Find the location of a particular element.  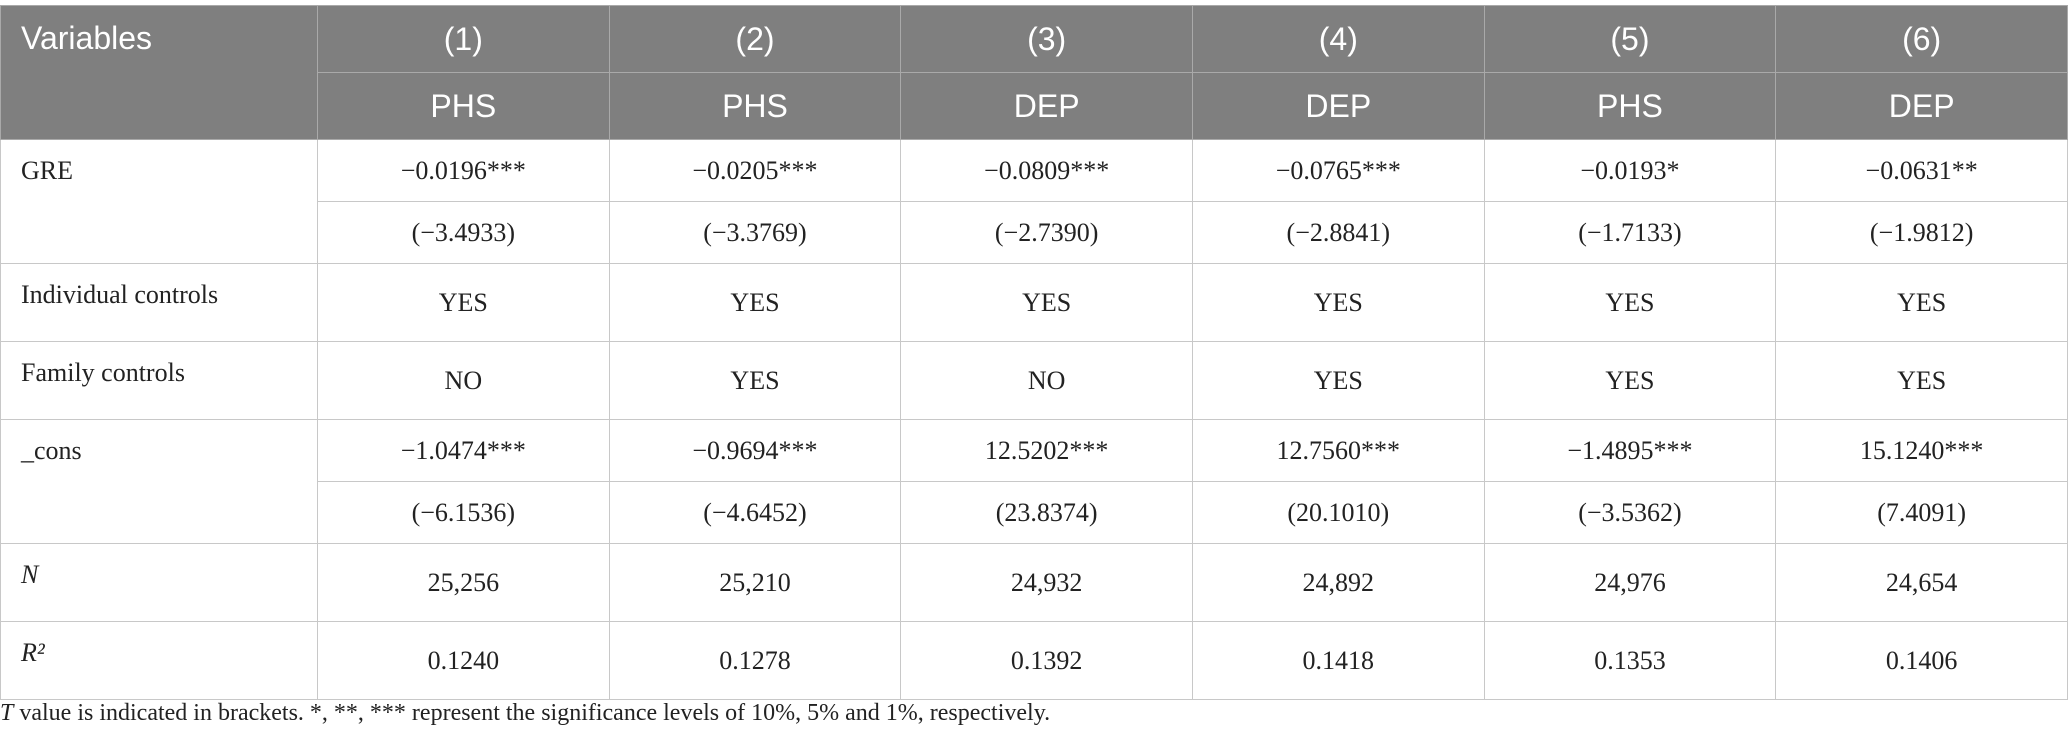

table-cell: (−6.1536) is located at coordinates (463, 512).